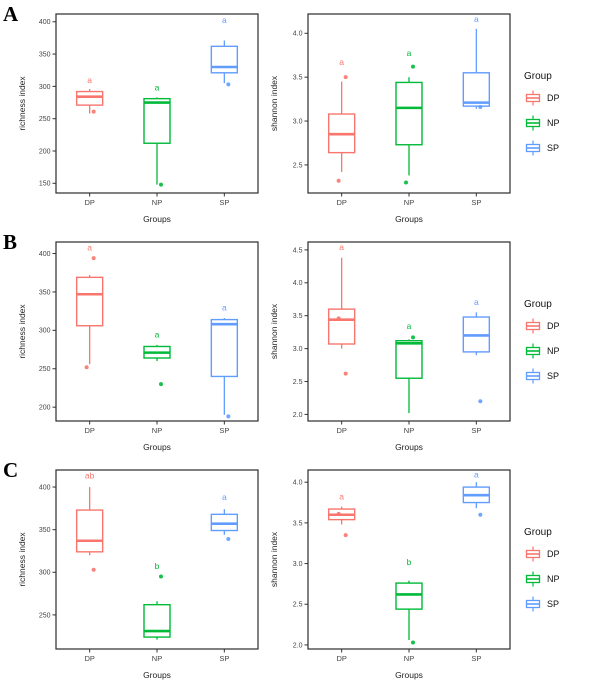 This screenshot has height=685, width=613. Describe the element at coordinates (90, 476) in the screenshot. I see `significance-letter: ab` at that location.